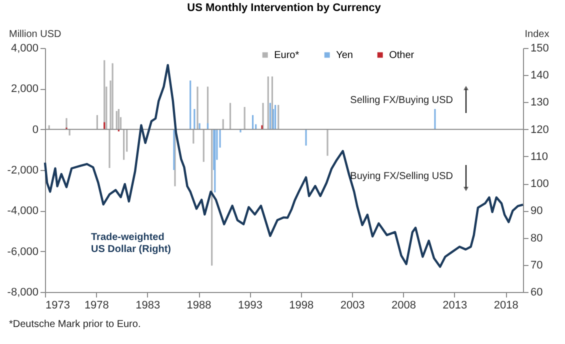 The image size is (565, 344). What do you see at coordinates (455, 306) in the screenshot?
I see `x-tick-label: 2013` at bounding box center [455, 306].